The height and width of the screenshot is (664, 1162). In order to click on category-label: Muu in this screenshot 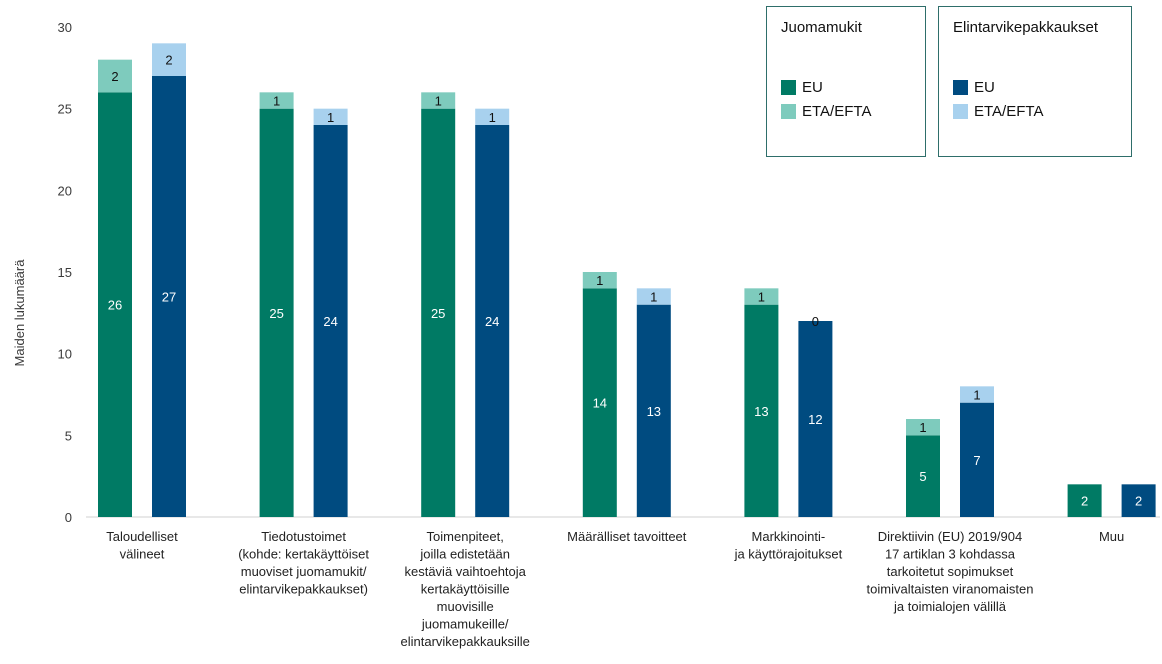, I will do `click(1111, 536)`.